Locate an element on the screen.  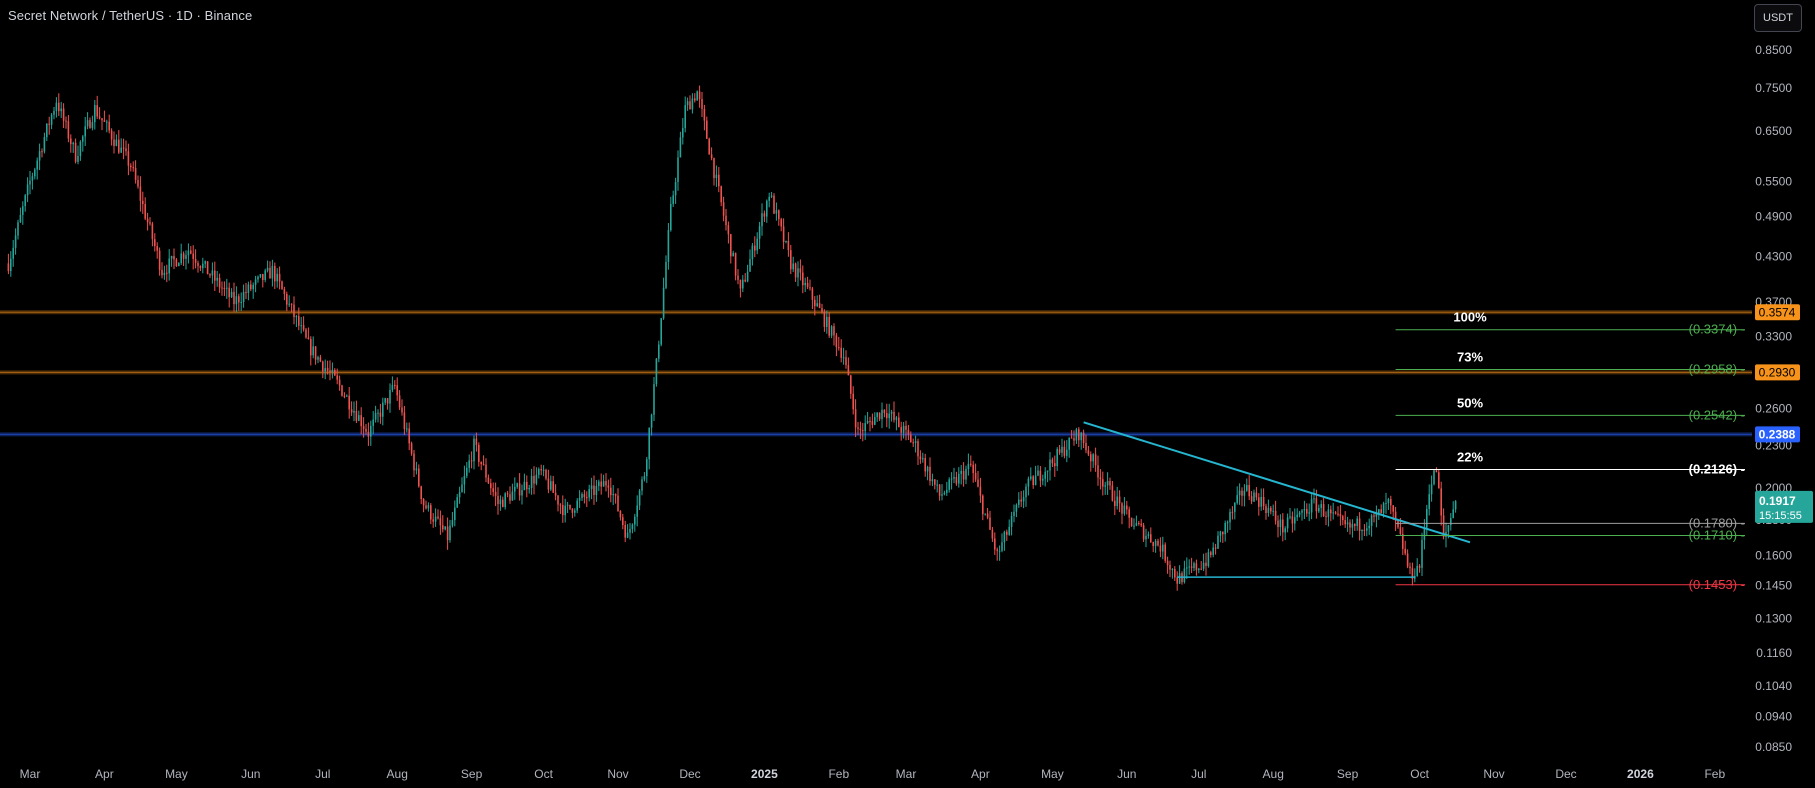
price-tag-label: 0.2930 is located at coordinates (1777, 372).